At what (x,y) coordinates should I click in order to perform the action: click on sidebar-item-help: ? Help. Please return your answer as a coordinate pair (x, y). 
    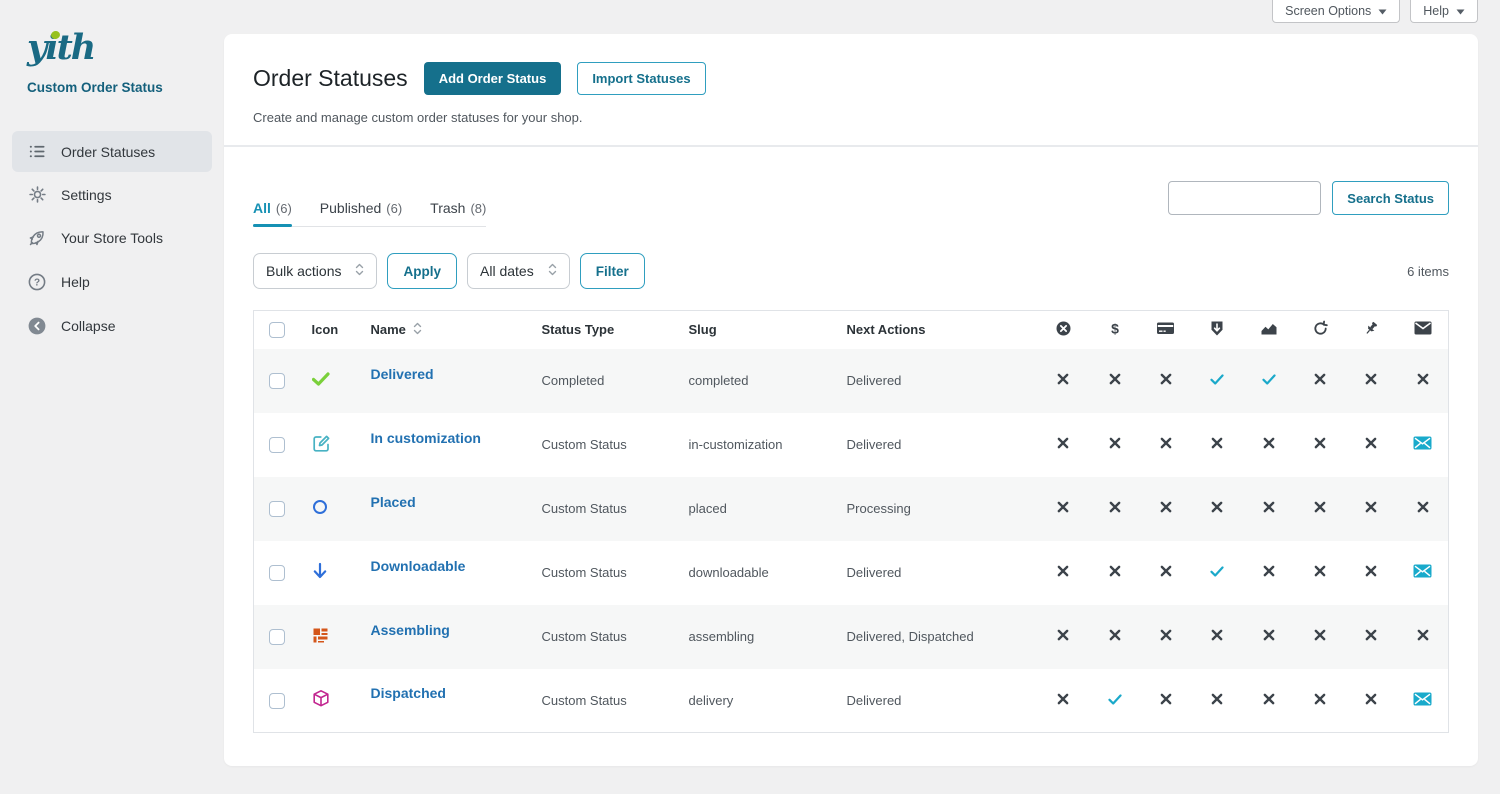
    Looking at the image, I should click on (112, 282).